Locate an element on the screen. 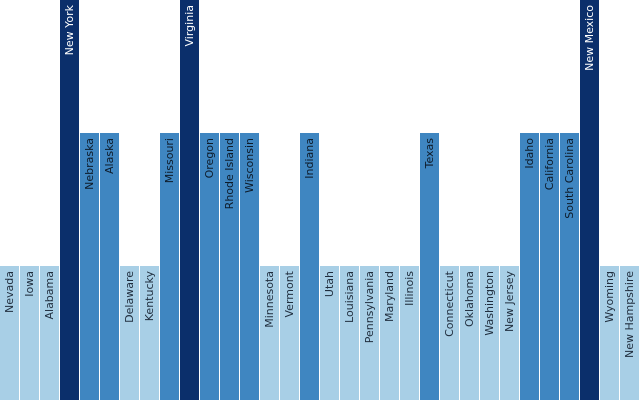 The image size is (640, 400). bar-label-new-mexico: New Mexico is located at coordinates (589, 38).